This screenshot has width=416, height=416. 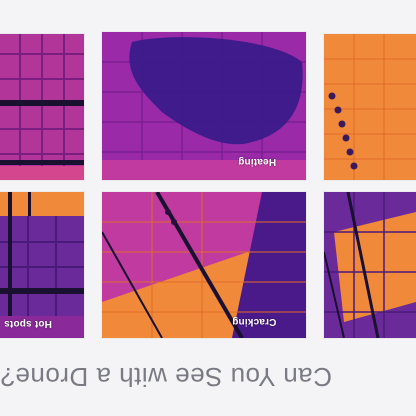 I want to click on tile-label: Cracking, so click(x=254, y=321).